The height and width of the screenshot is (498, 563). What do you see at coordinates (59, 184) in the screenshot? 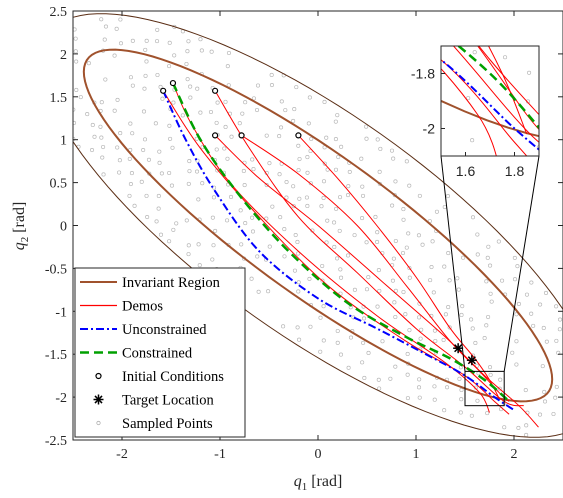
I see `y-tick-label: 0.5` at bounding box center [59, 184].